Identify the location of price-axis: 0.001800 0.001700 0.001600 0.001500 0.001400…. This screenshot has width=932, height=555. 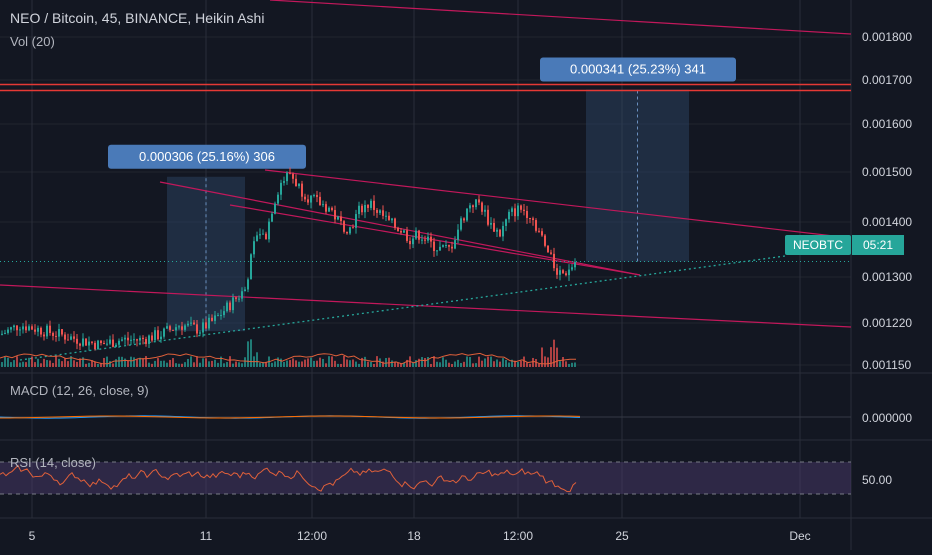
(887, 258).